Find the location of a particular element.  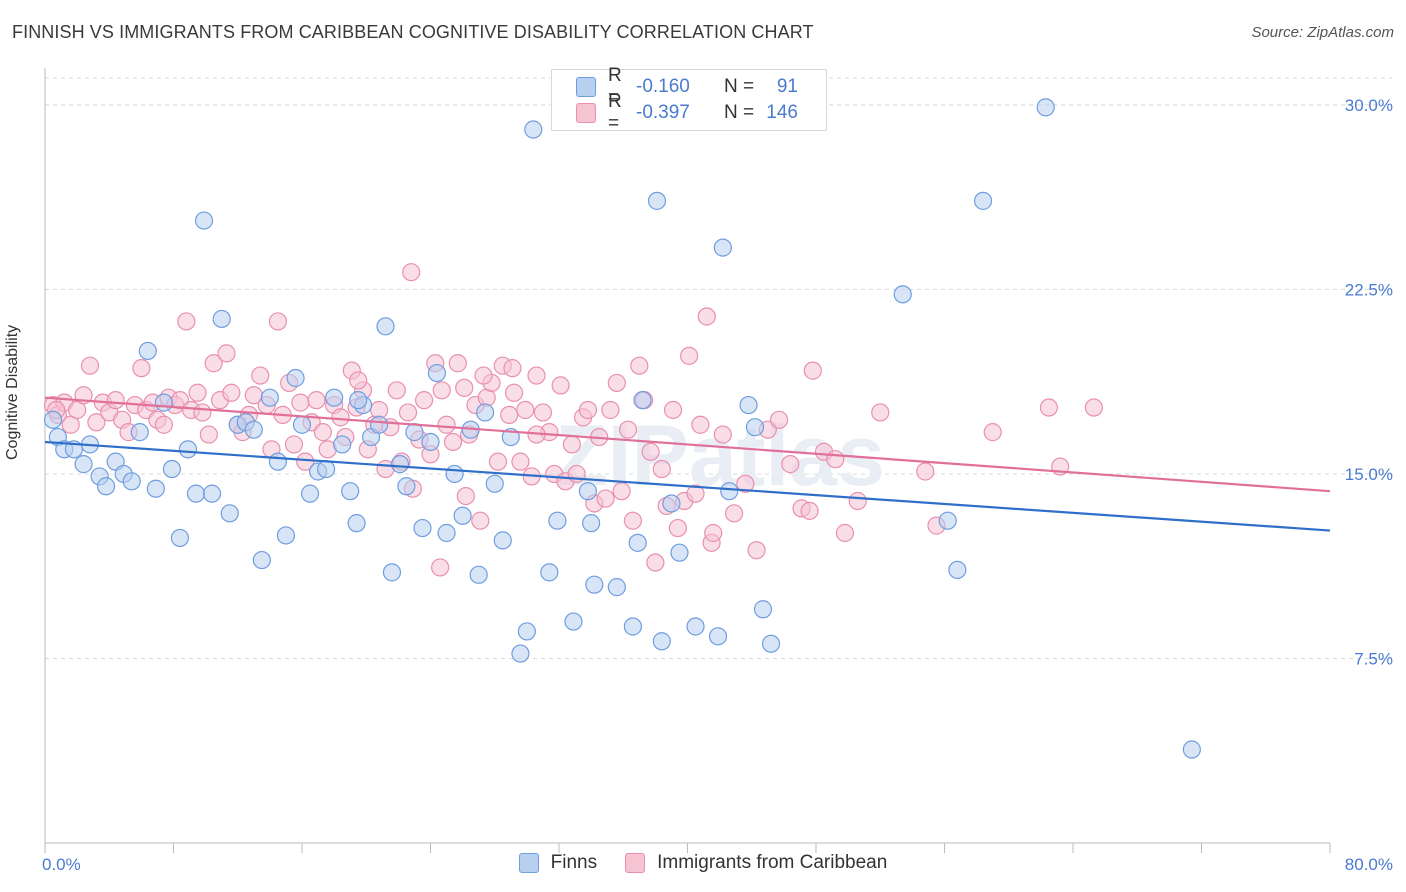

legend-swatch-finns is located at coordinates (528, 863).